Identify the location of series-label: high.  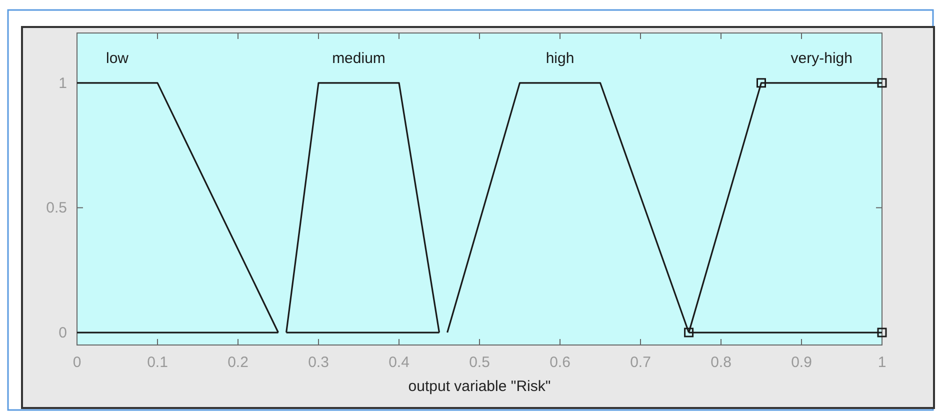
(560, 58).